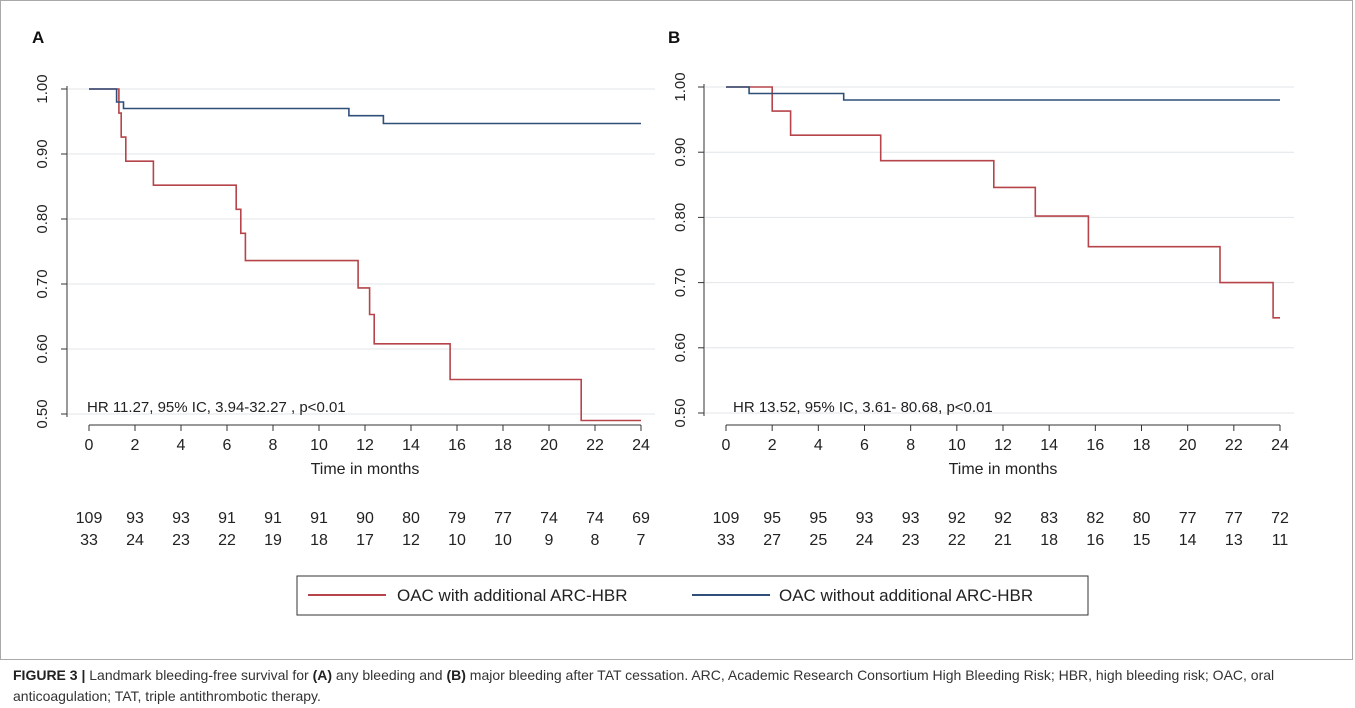 The width and height of the screenshot is (1355, 708). Describe the element at coordinates (641, 540) in the screenshot. I see `panel-a-risk-count: 7` at that location.